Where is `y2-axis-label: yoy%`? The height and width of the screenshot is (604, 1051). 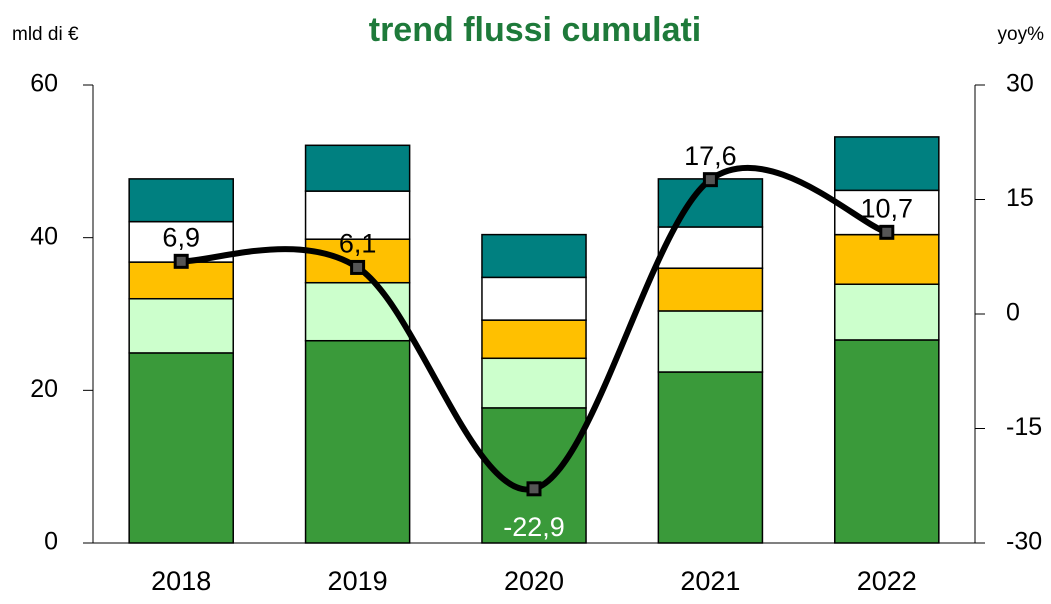 y2-axis-label: yoy% is located at coordinates (1021, 34).